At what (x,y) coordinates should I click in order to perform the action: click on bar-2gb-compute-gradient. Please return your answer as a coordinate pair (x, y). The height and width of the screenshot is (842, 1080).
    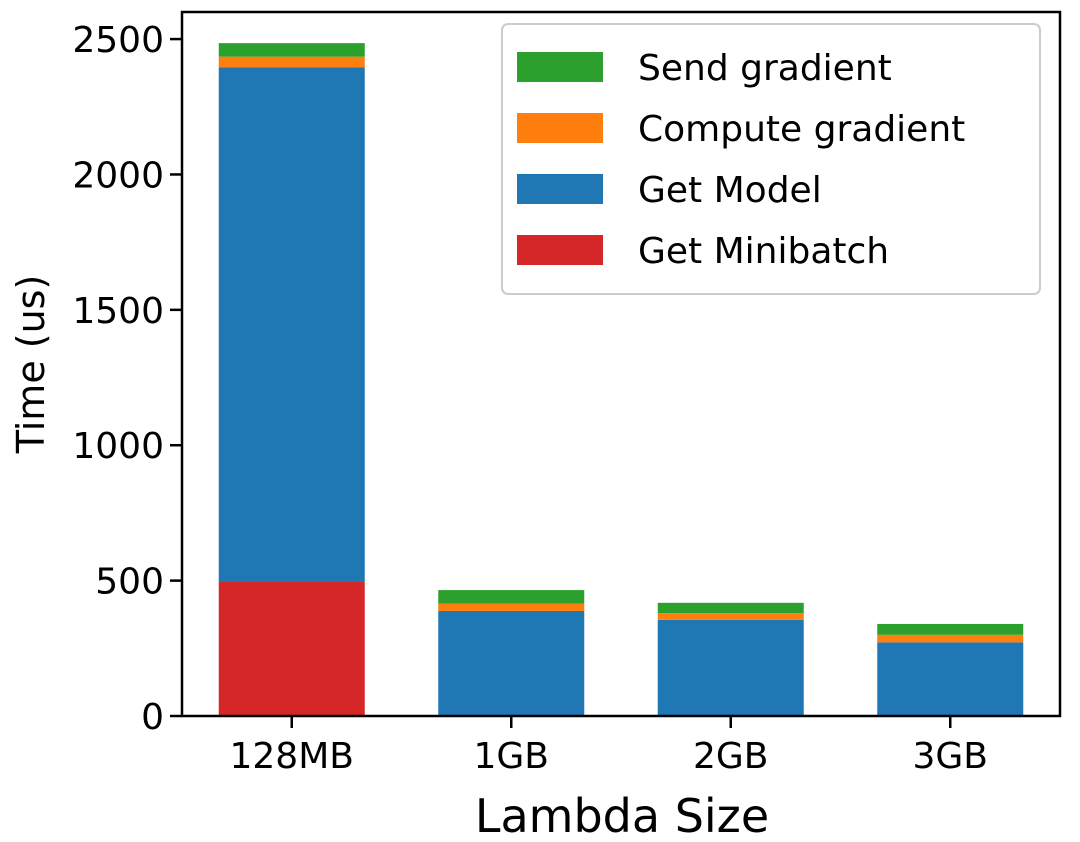
    Looking at the image, I should click on (730, 616).